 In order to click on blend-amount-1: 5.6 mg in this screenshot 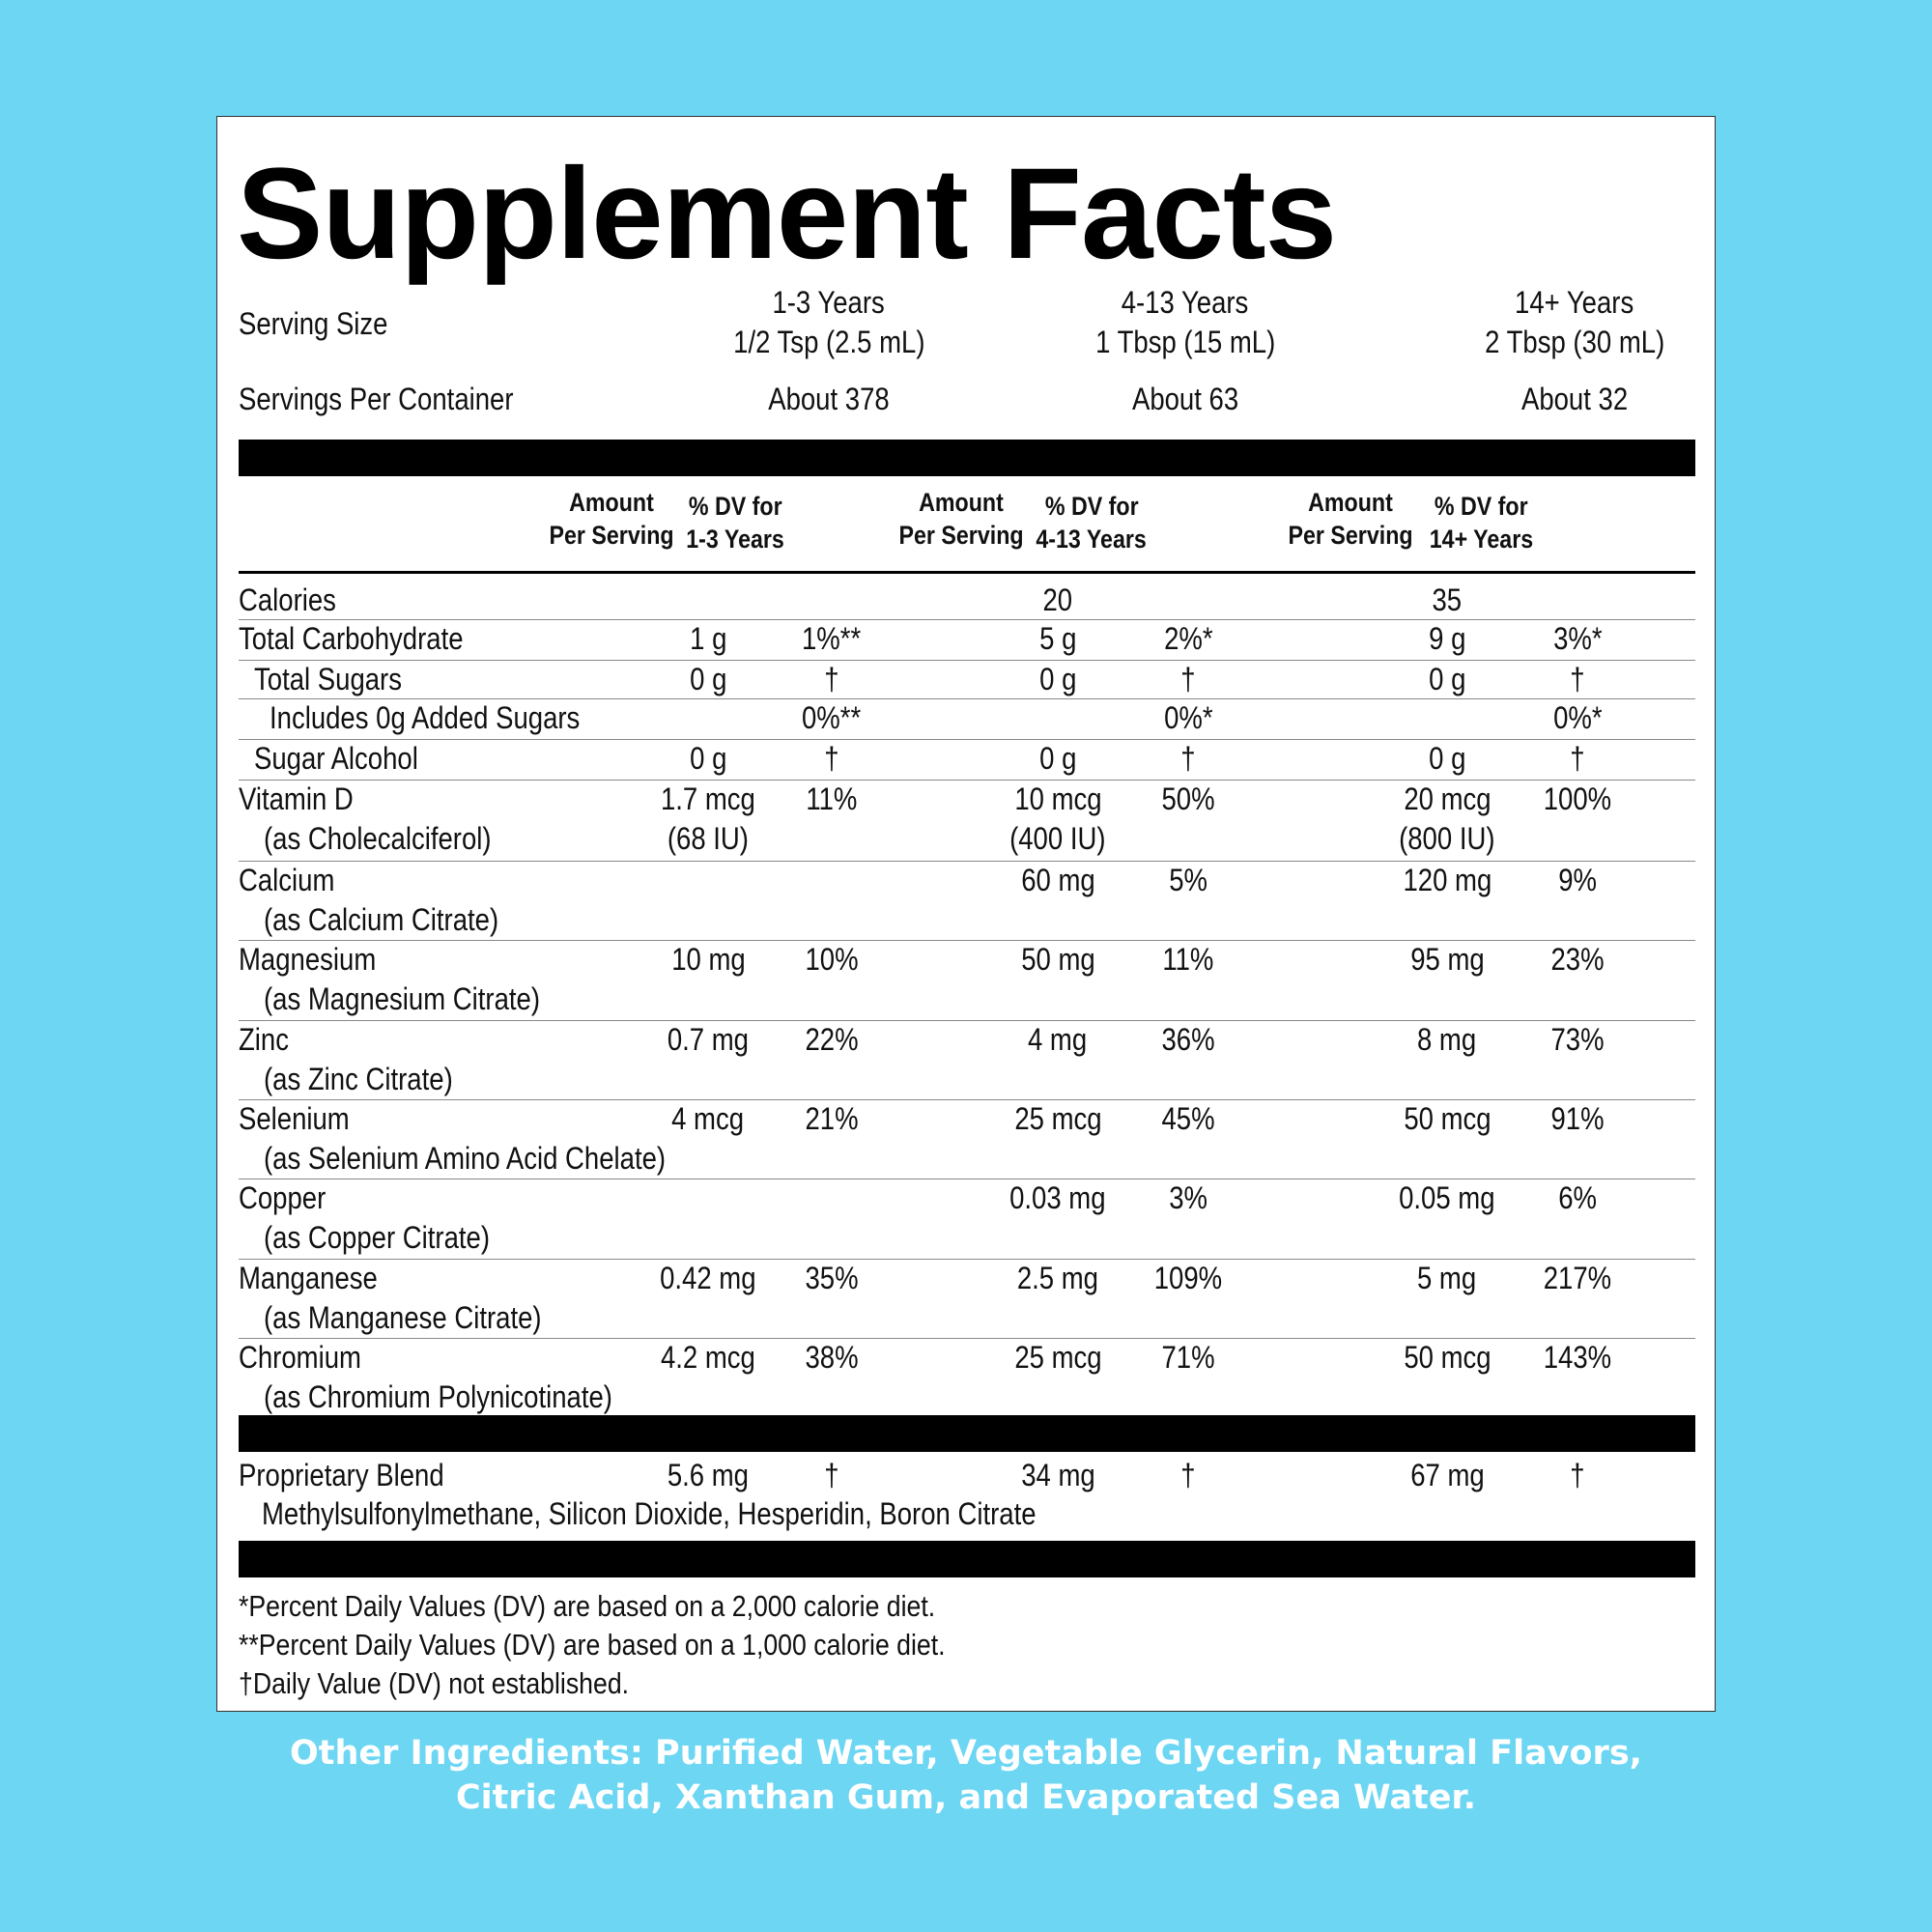, I will do `click(708, 1475)`.